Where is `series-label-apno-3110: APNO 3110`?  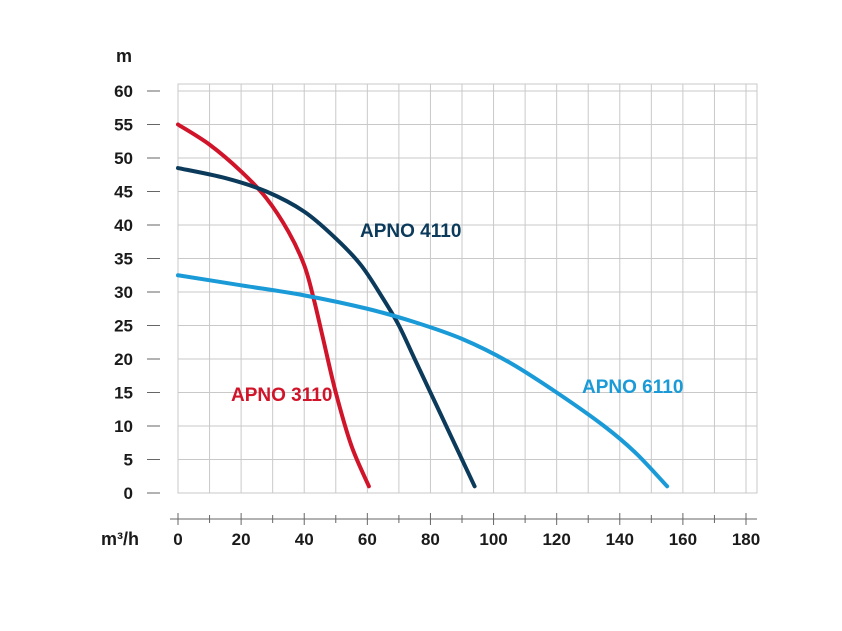
series-label-apno-3110: APNO 3110 is located at coordinates (281, 395).